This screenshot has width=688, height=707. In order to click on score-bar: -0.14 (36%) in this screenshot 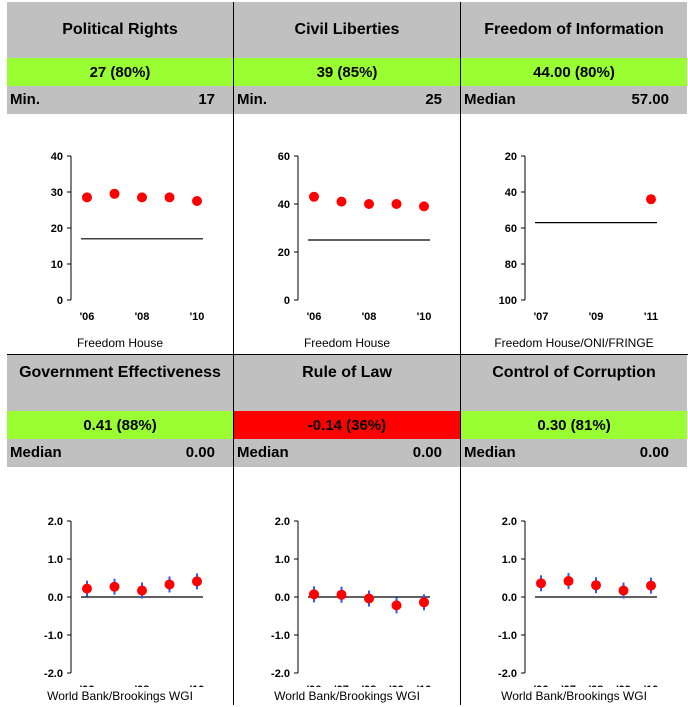, I will do `click(347, 425)`.